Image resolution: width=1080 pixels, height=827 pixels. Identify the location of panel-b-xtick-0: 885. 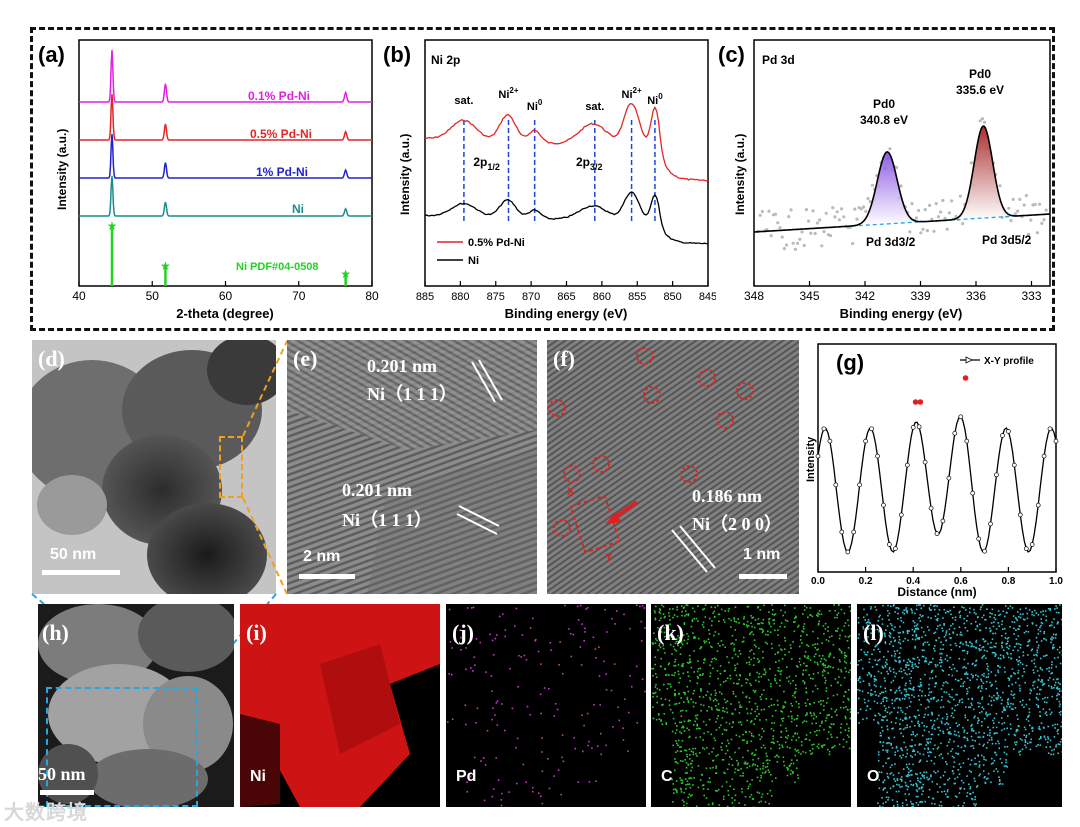
(425, 297).